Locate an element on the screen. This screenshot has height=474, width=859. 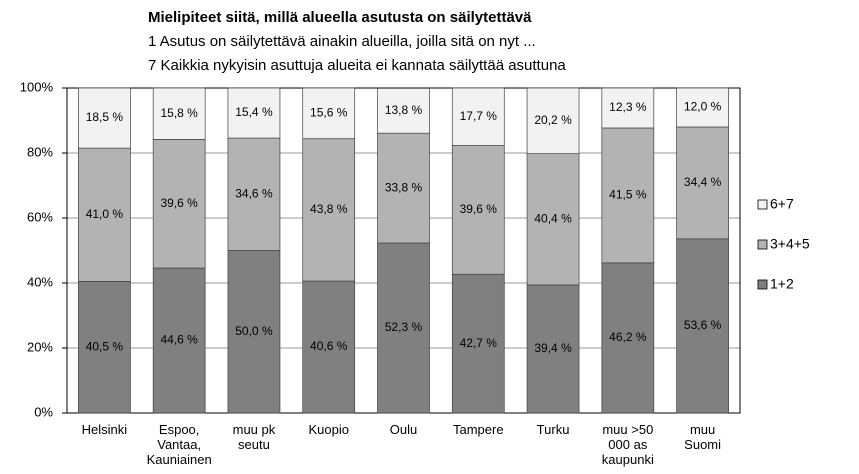
data-label: 18,5 % is located at coordinates (105, 117).